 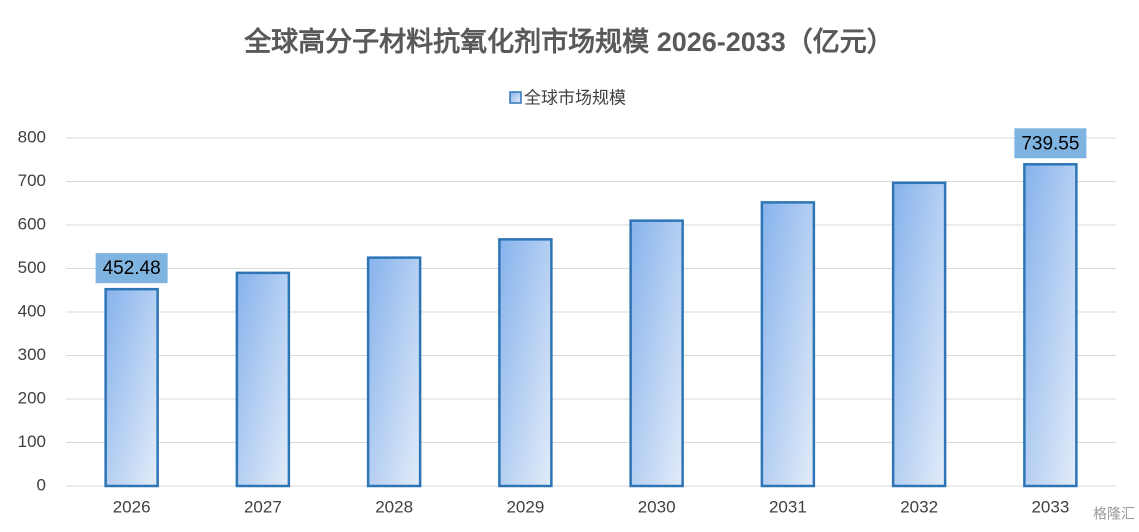 What do you see at coordinates (1114, 514) in the screenshot?
I see `watermark: 格隆汇` at bounding box center [1114, 514].